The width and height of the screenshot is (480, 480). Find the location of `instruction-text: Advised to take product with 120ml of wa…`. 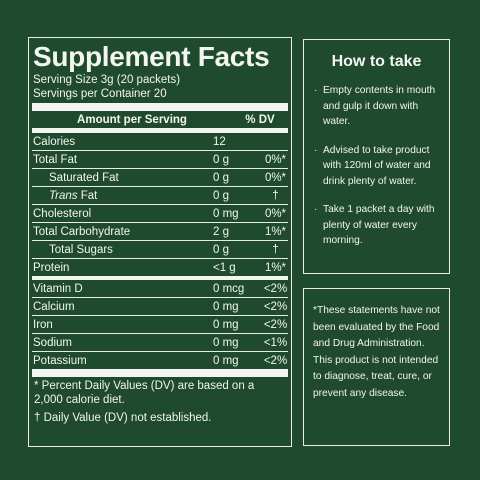

instruction-text: Advised to take product with 120ml of wa… is located at coordinates (377, 165).